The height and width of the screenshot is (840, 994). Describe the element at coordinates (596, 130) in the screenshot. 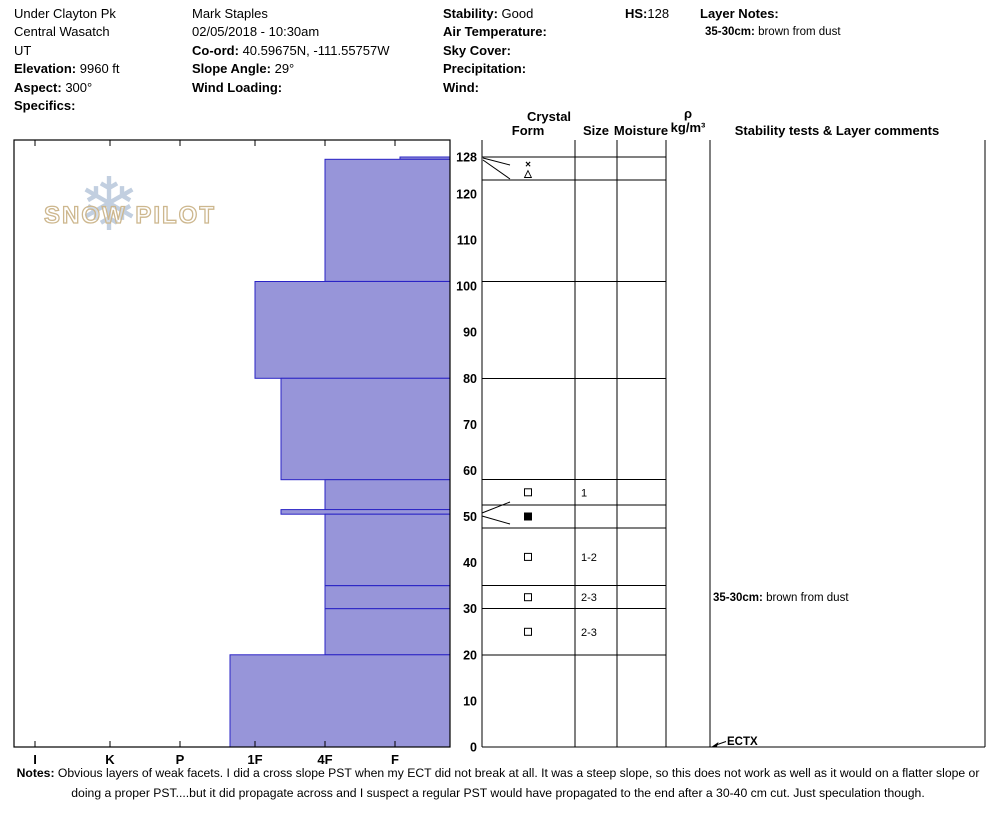

I see `size-column-header: Size` at that location.